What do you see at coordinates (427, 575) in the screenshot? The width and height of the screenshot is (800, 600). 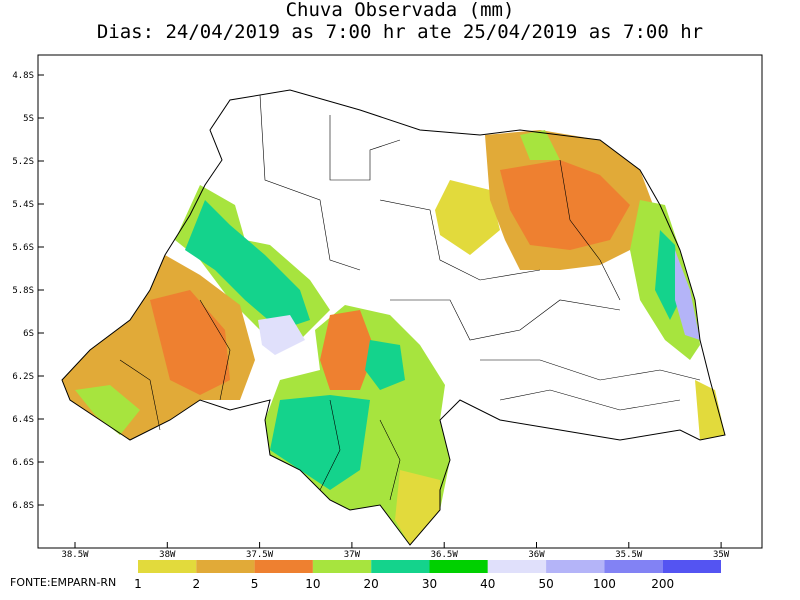 I see `color-legend: 1 2 5 10 20 30 40 50 100 200` at bounding box center [427, 575].